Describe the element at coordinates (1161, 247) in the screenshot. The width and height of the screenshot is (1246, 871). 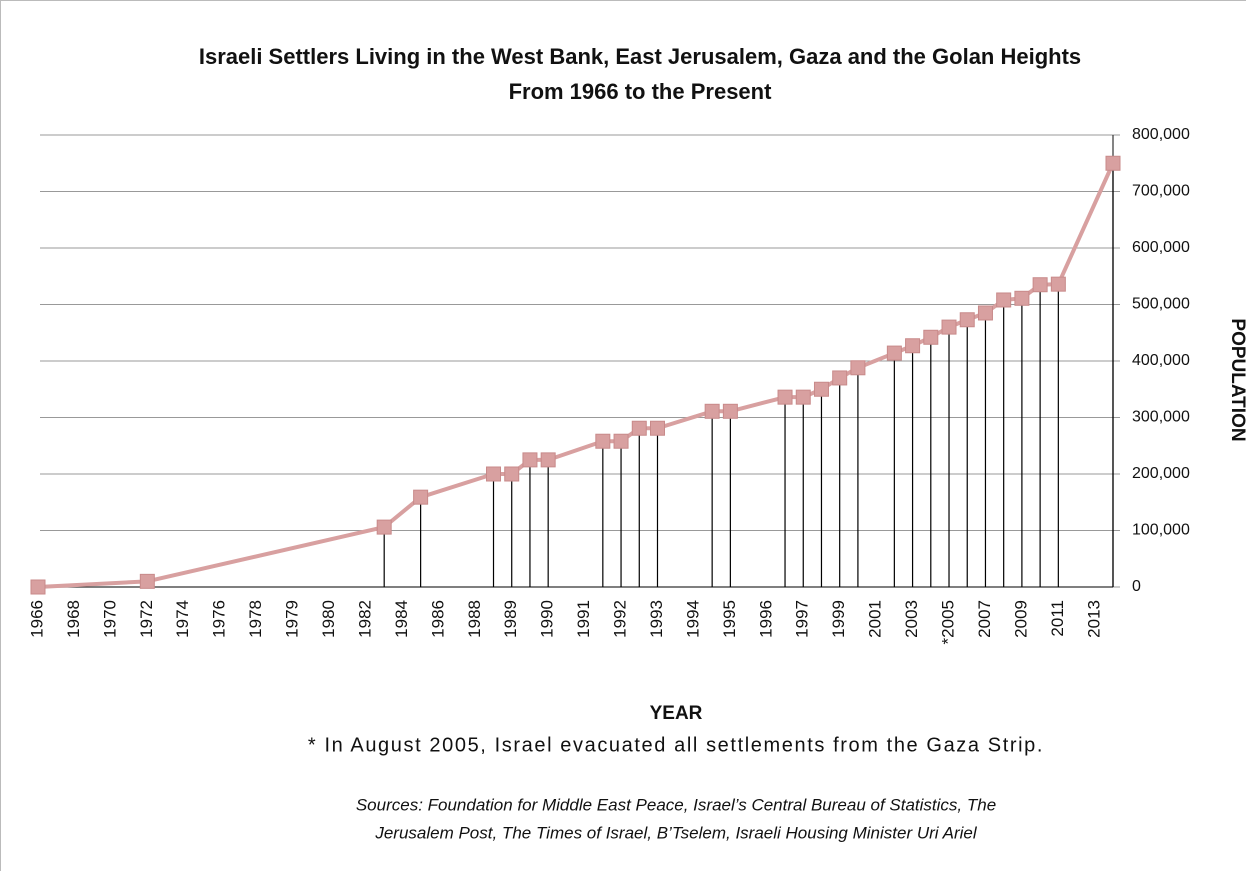
I see `y-tick-label: 600,000` at that location.